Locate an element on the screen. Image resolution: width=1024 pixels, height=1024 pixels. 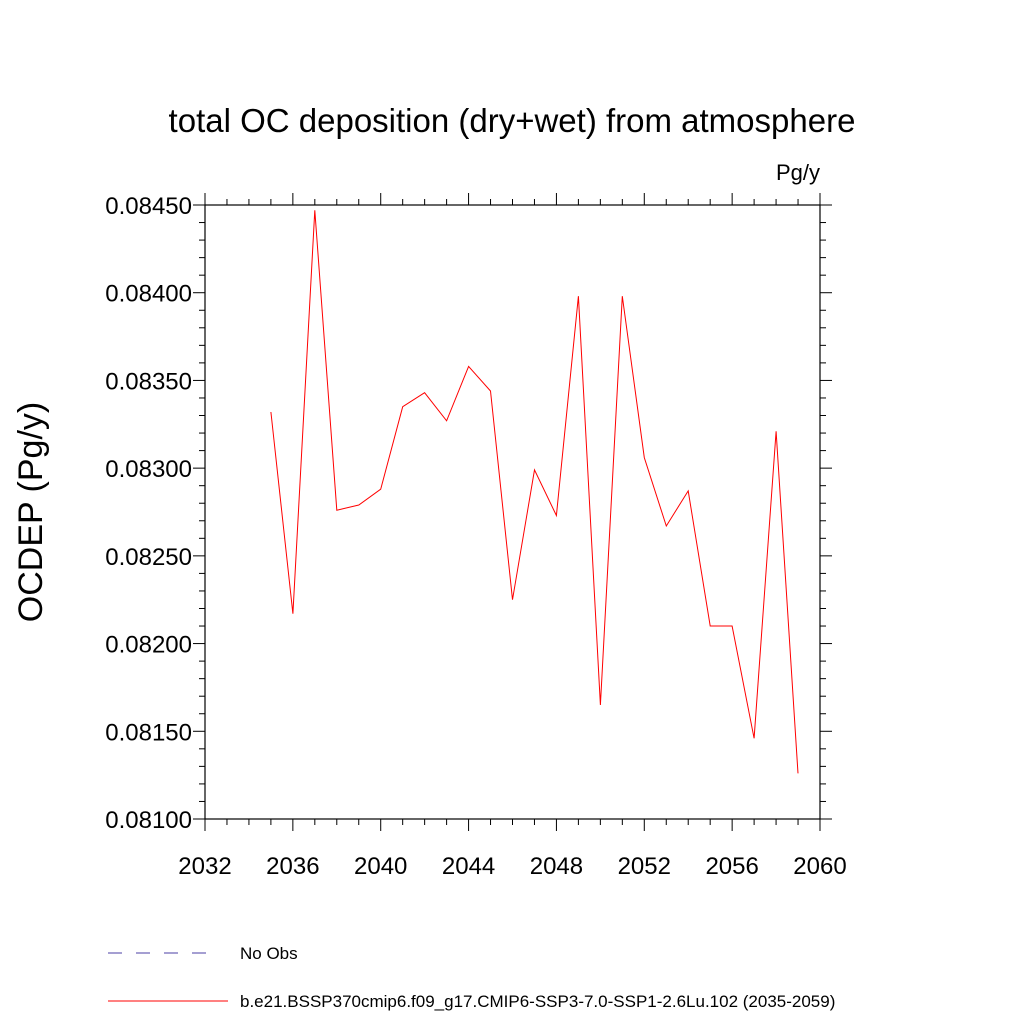
x-tick-label: 2056 is located at coordinates (731, 866).